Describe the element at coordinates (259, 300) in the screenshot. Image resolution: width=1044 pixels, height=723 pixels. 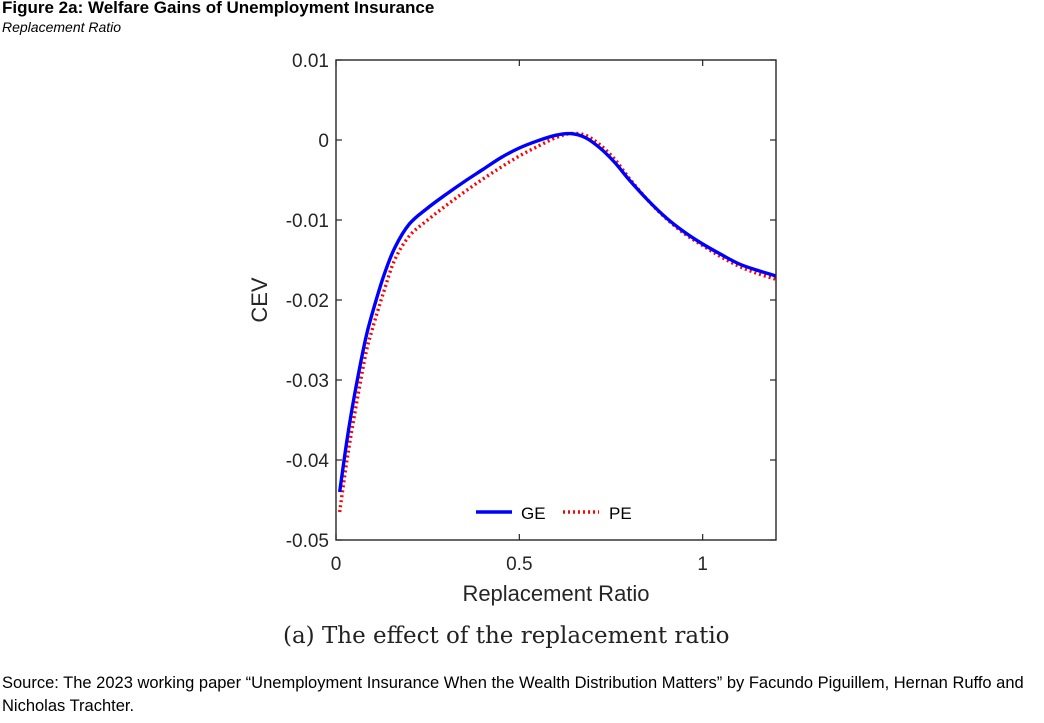
I see `y-axis-label: CEV` at that location.